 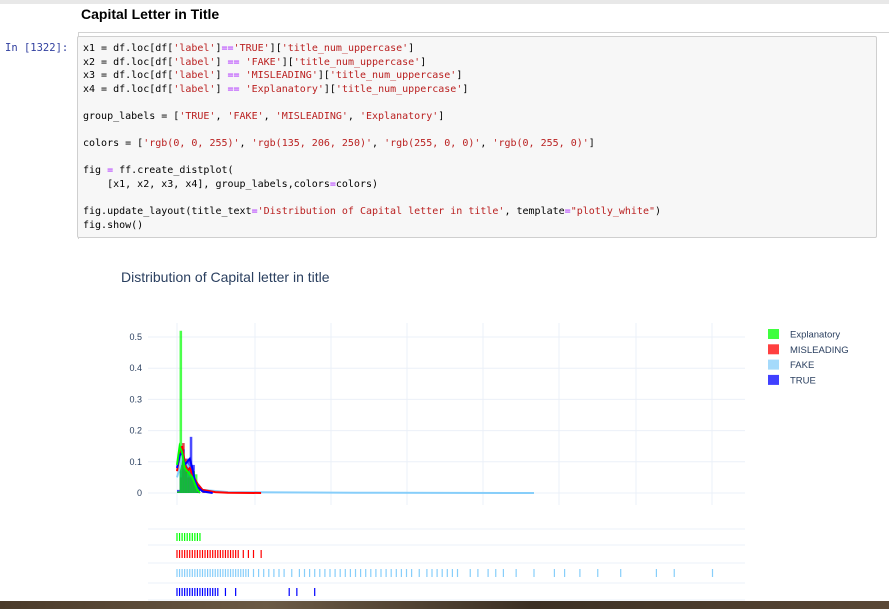 I want to click on code-token: 'rgb(0, 0, 255)', so click(x=191, y=144).